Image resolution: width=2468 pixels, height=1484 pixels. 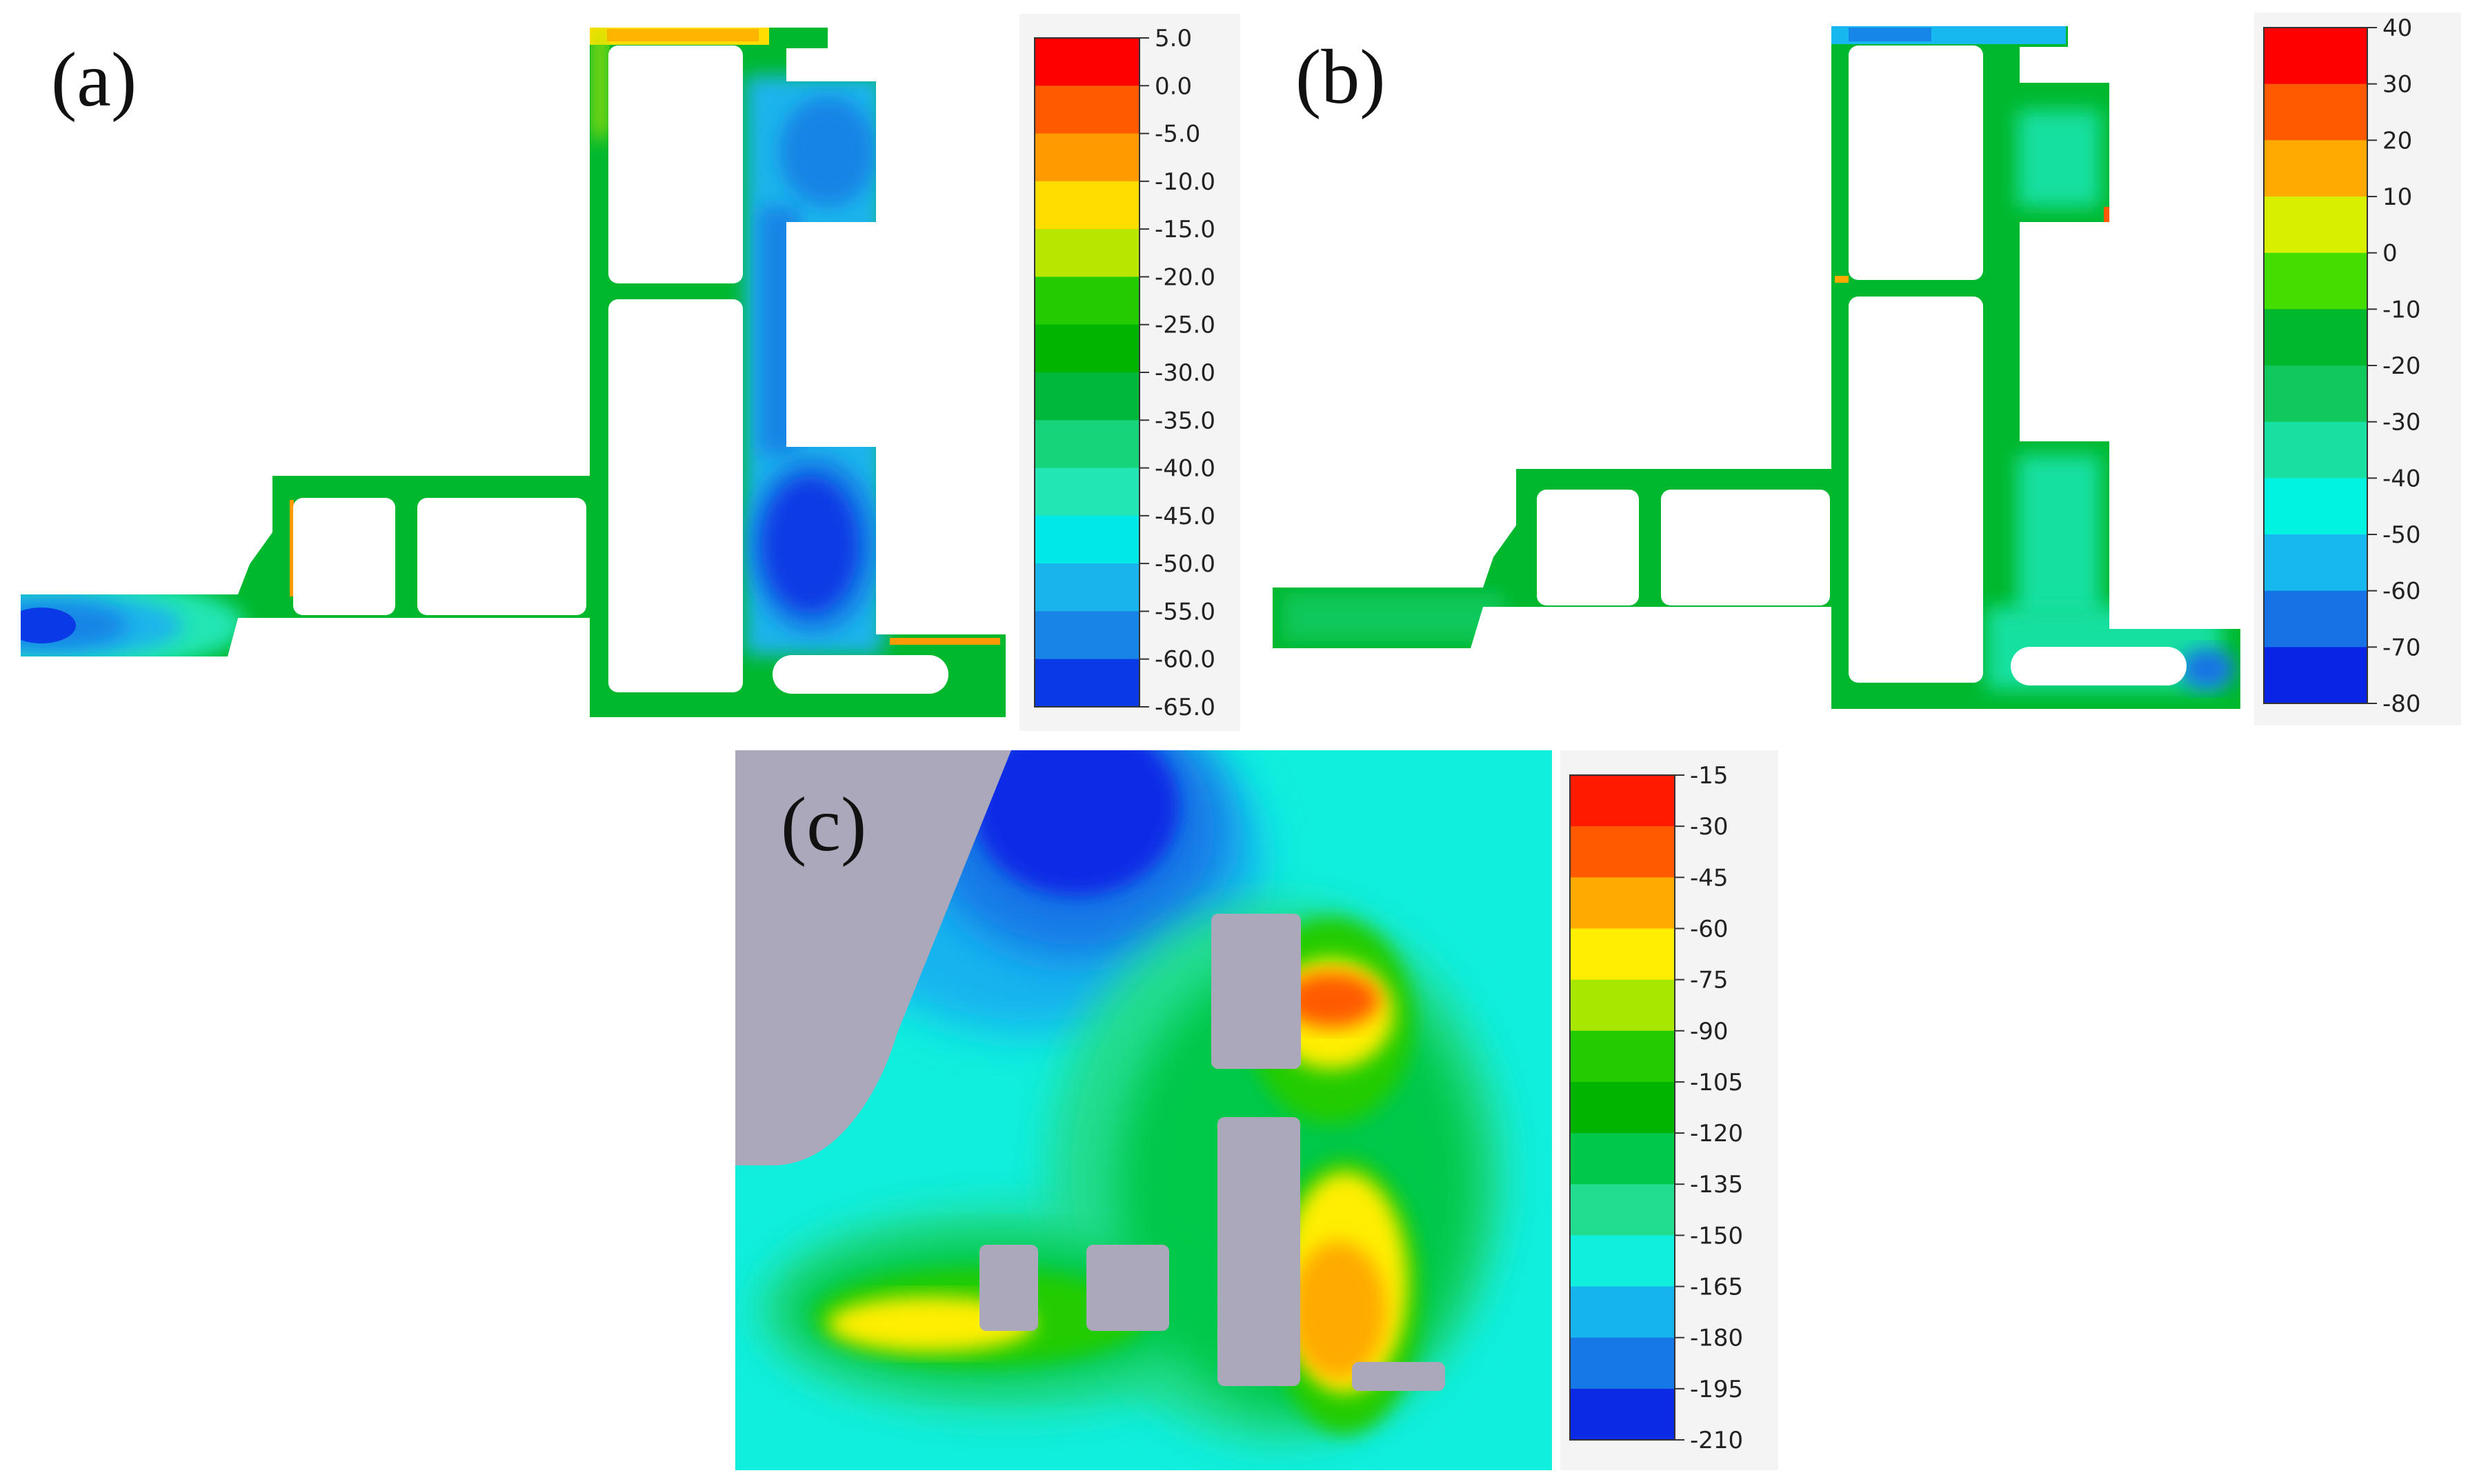 I want to click on panel-a-label: (a), so click(x=94, y=80).